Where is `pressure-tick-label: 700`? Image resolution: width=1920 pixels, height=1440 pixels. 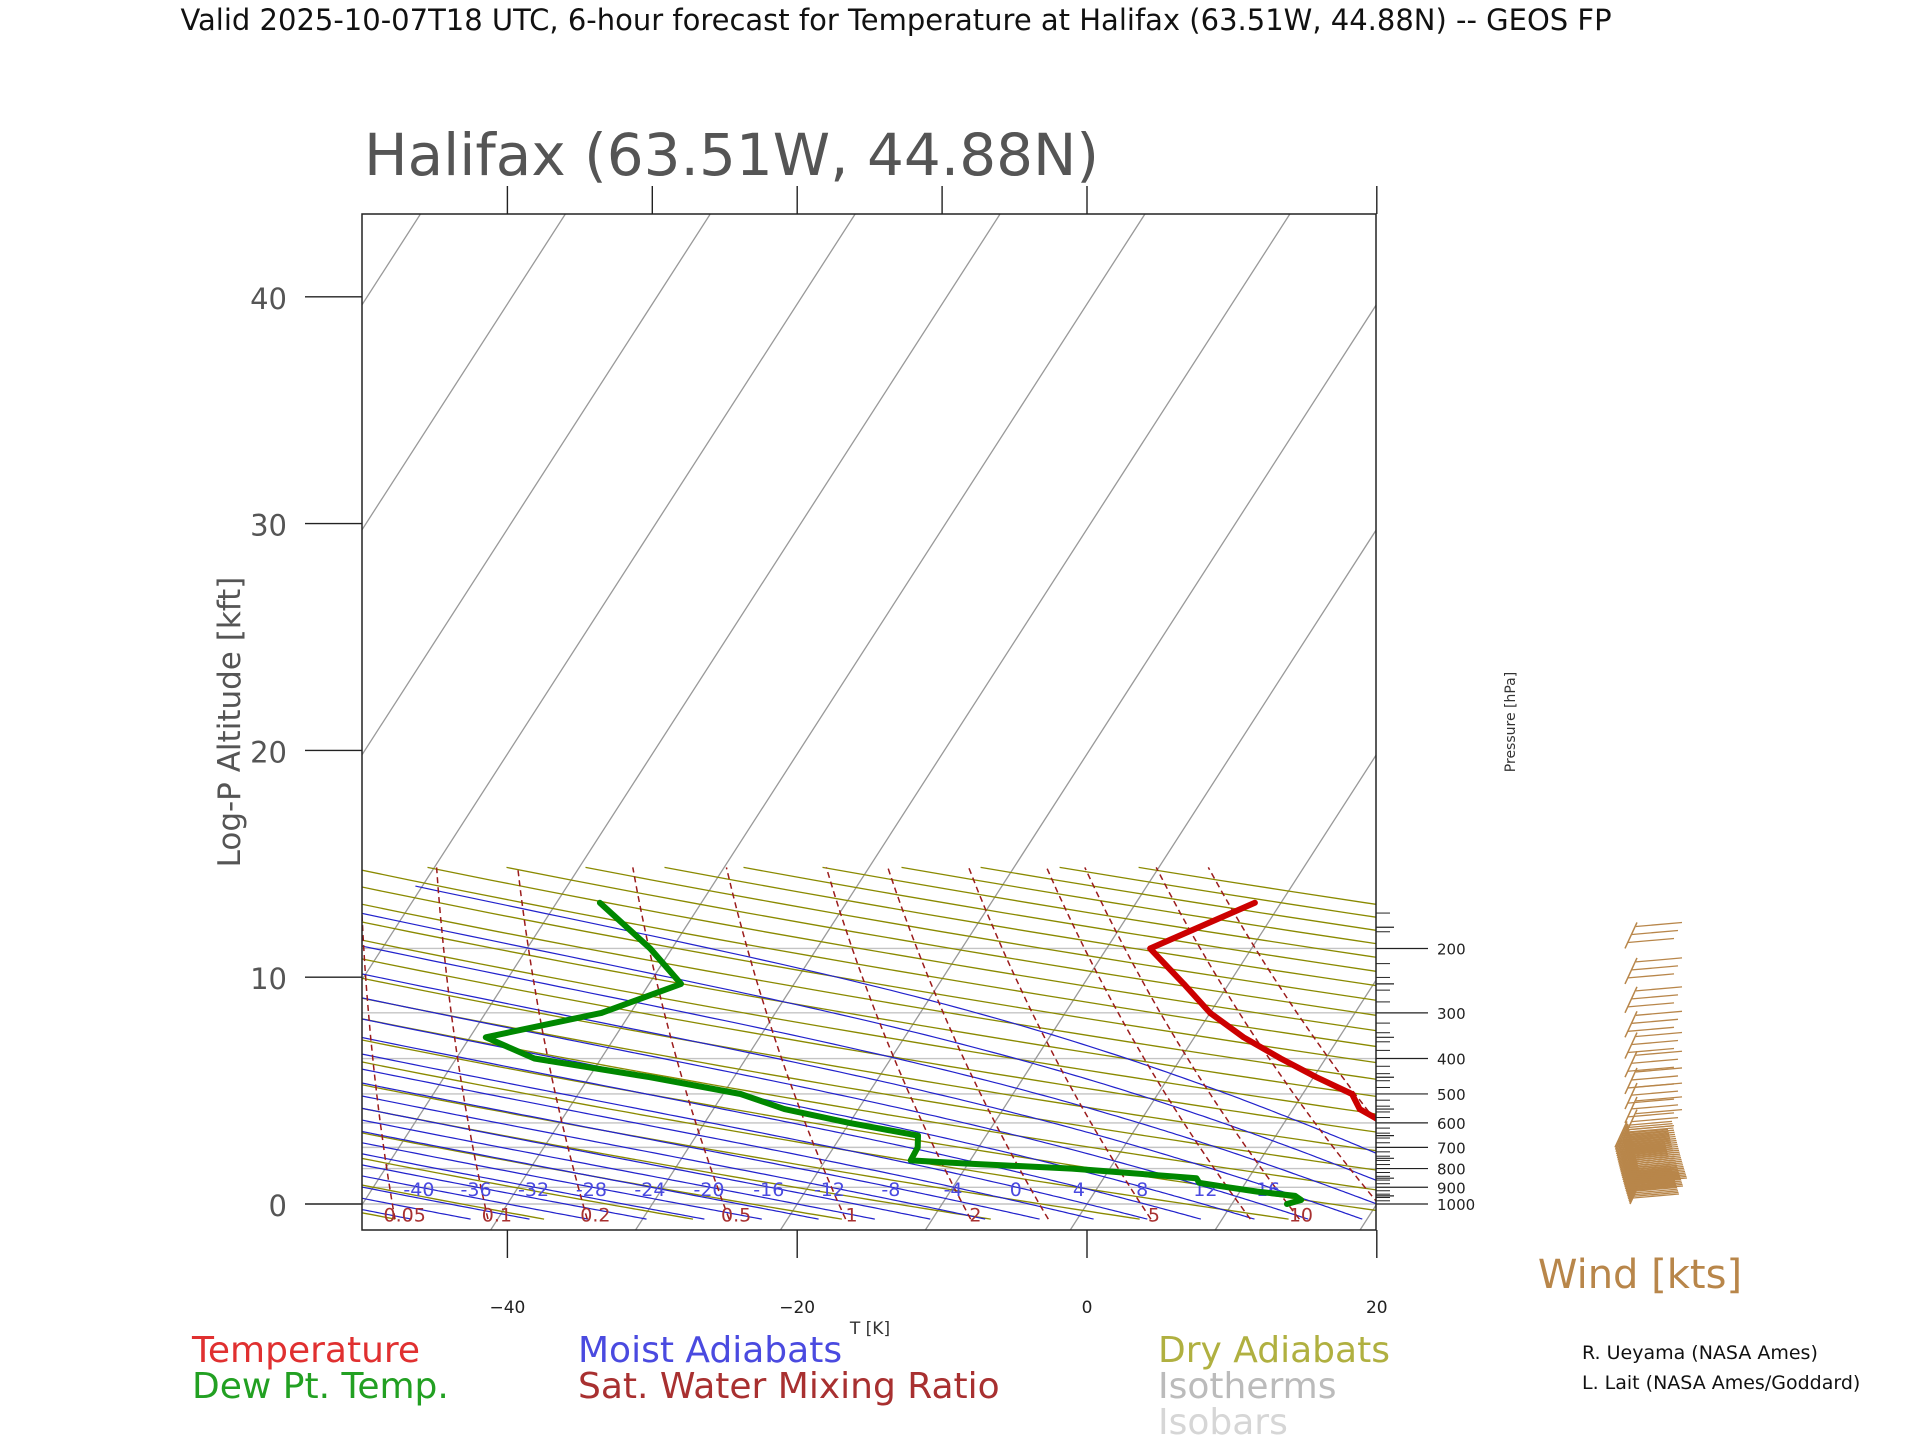
pressure-tick-label: 700 is located at coordinates (1451, 1148).